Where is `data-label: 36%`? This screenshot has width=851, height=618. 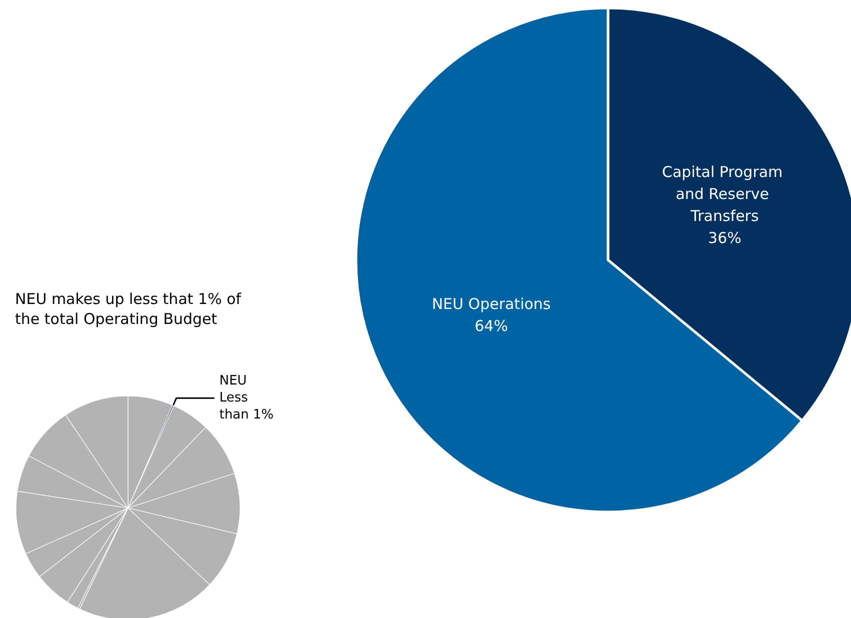
data-label: 36% is located at coordinates (725, 238).